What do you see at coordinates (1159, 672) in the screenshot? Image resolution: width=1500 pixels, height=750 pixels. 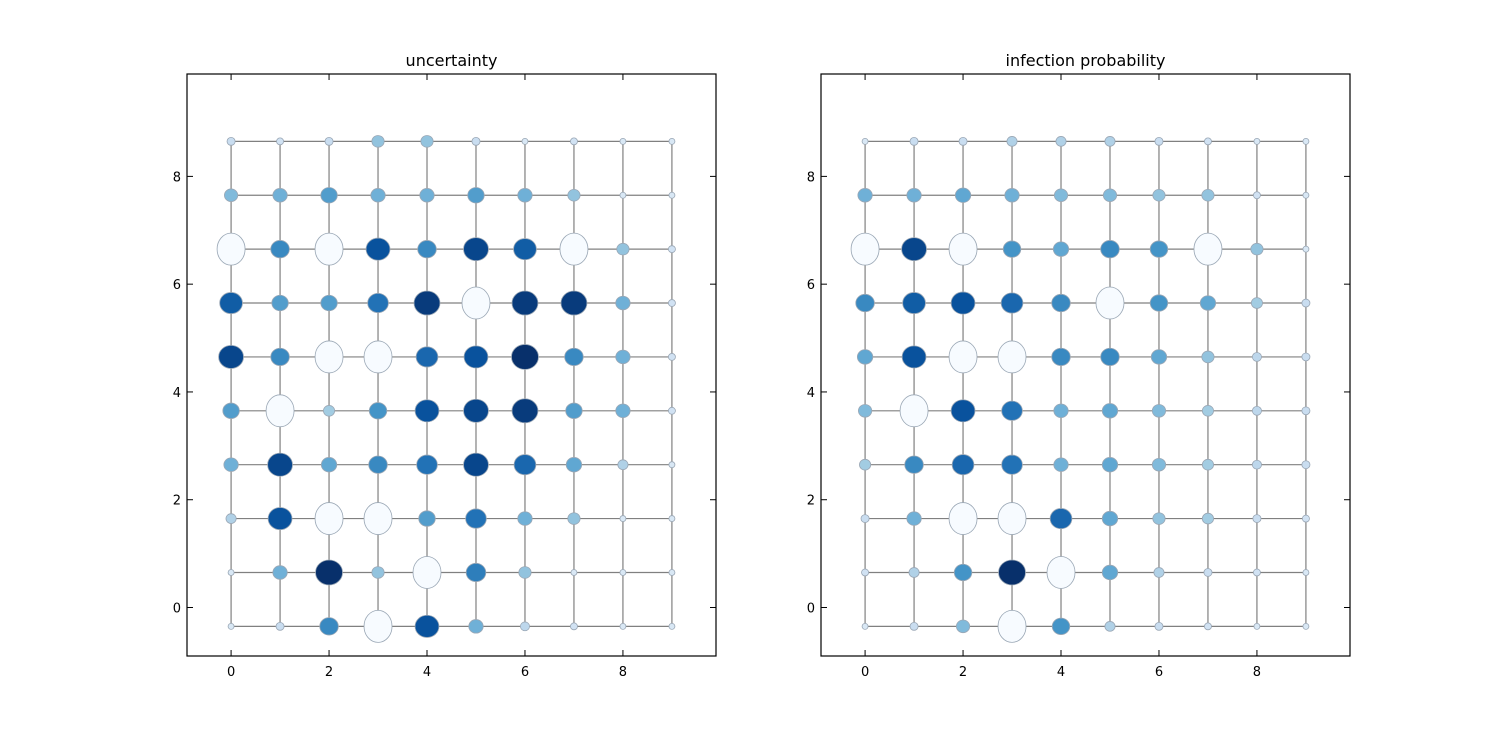 I see `x-tick-label: 6` at bounding box center [1159, 672].